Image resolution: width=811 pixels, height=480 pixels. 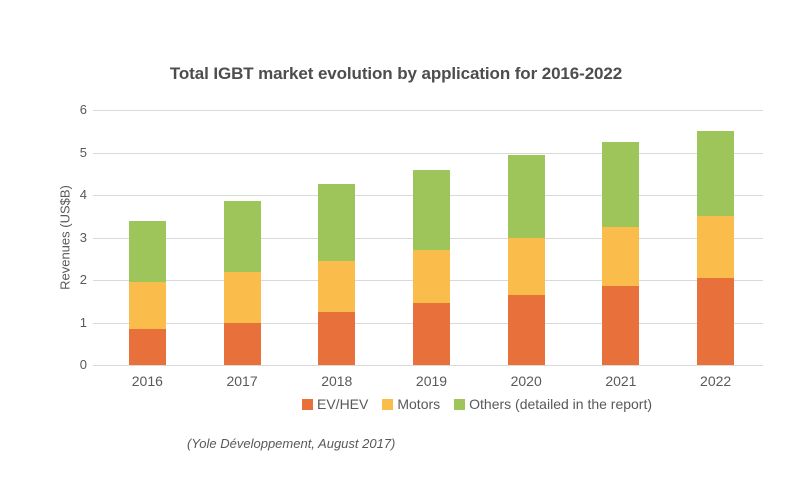 I want to click on bar-segment-2021-others, so click(x=621, y=184).